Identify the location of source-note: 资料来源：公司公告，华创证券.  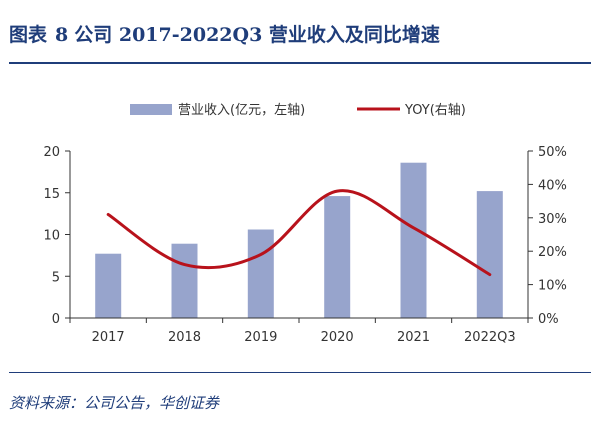
(114, 403).